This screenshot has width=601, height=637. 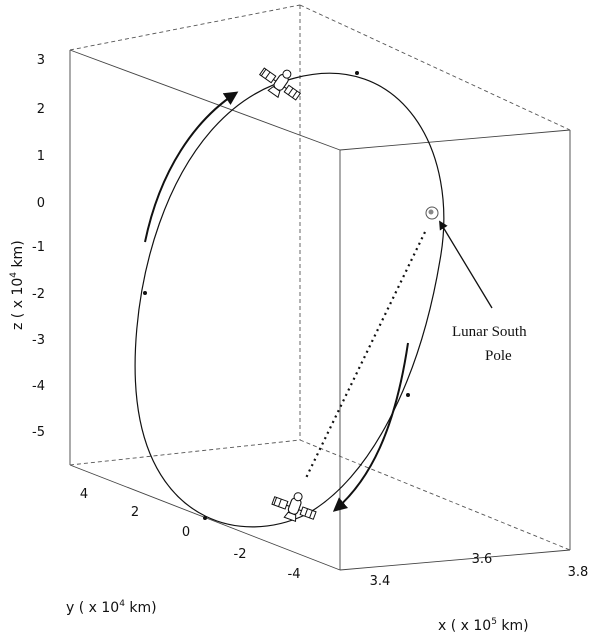 I want to click on z-axis: 3 2 1 0 -1 -2 -3 -4 -5 z ( x 104 km), so click(x=27, y=246).